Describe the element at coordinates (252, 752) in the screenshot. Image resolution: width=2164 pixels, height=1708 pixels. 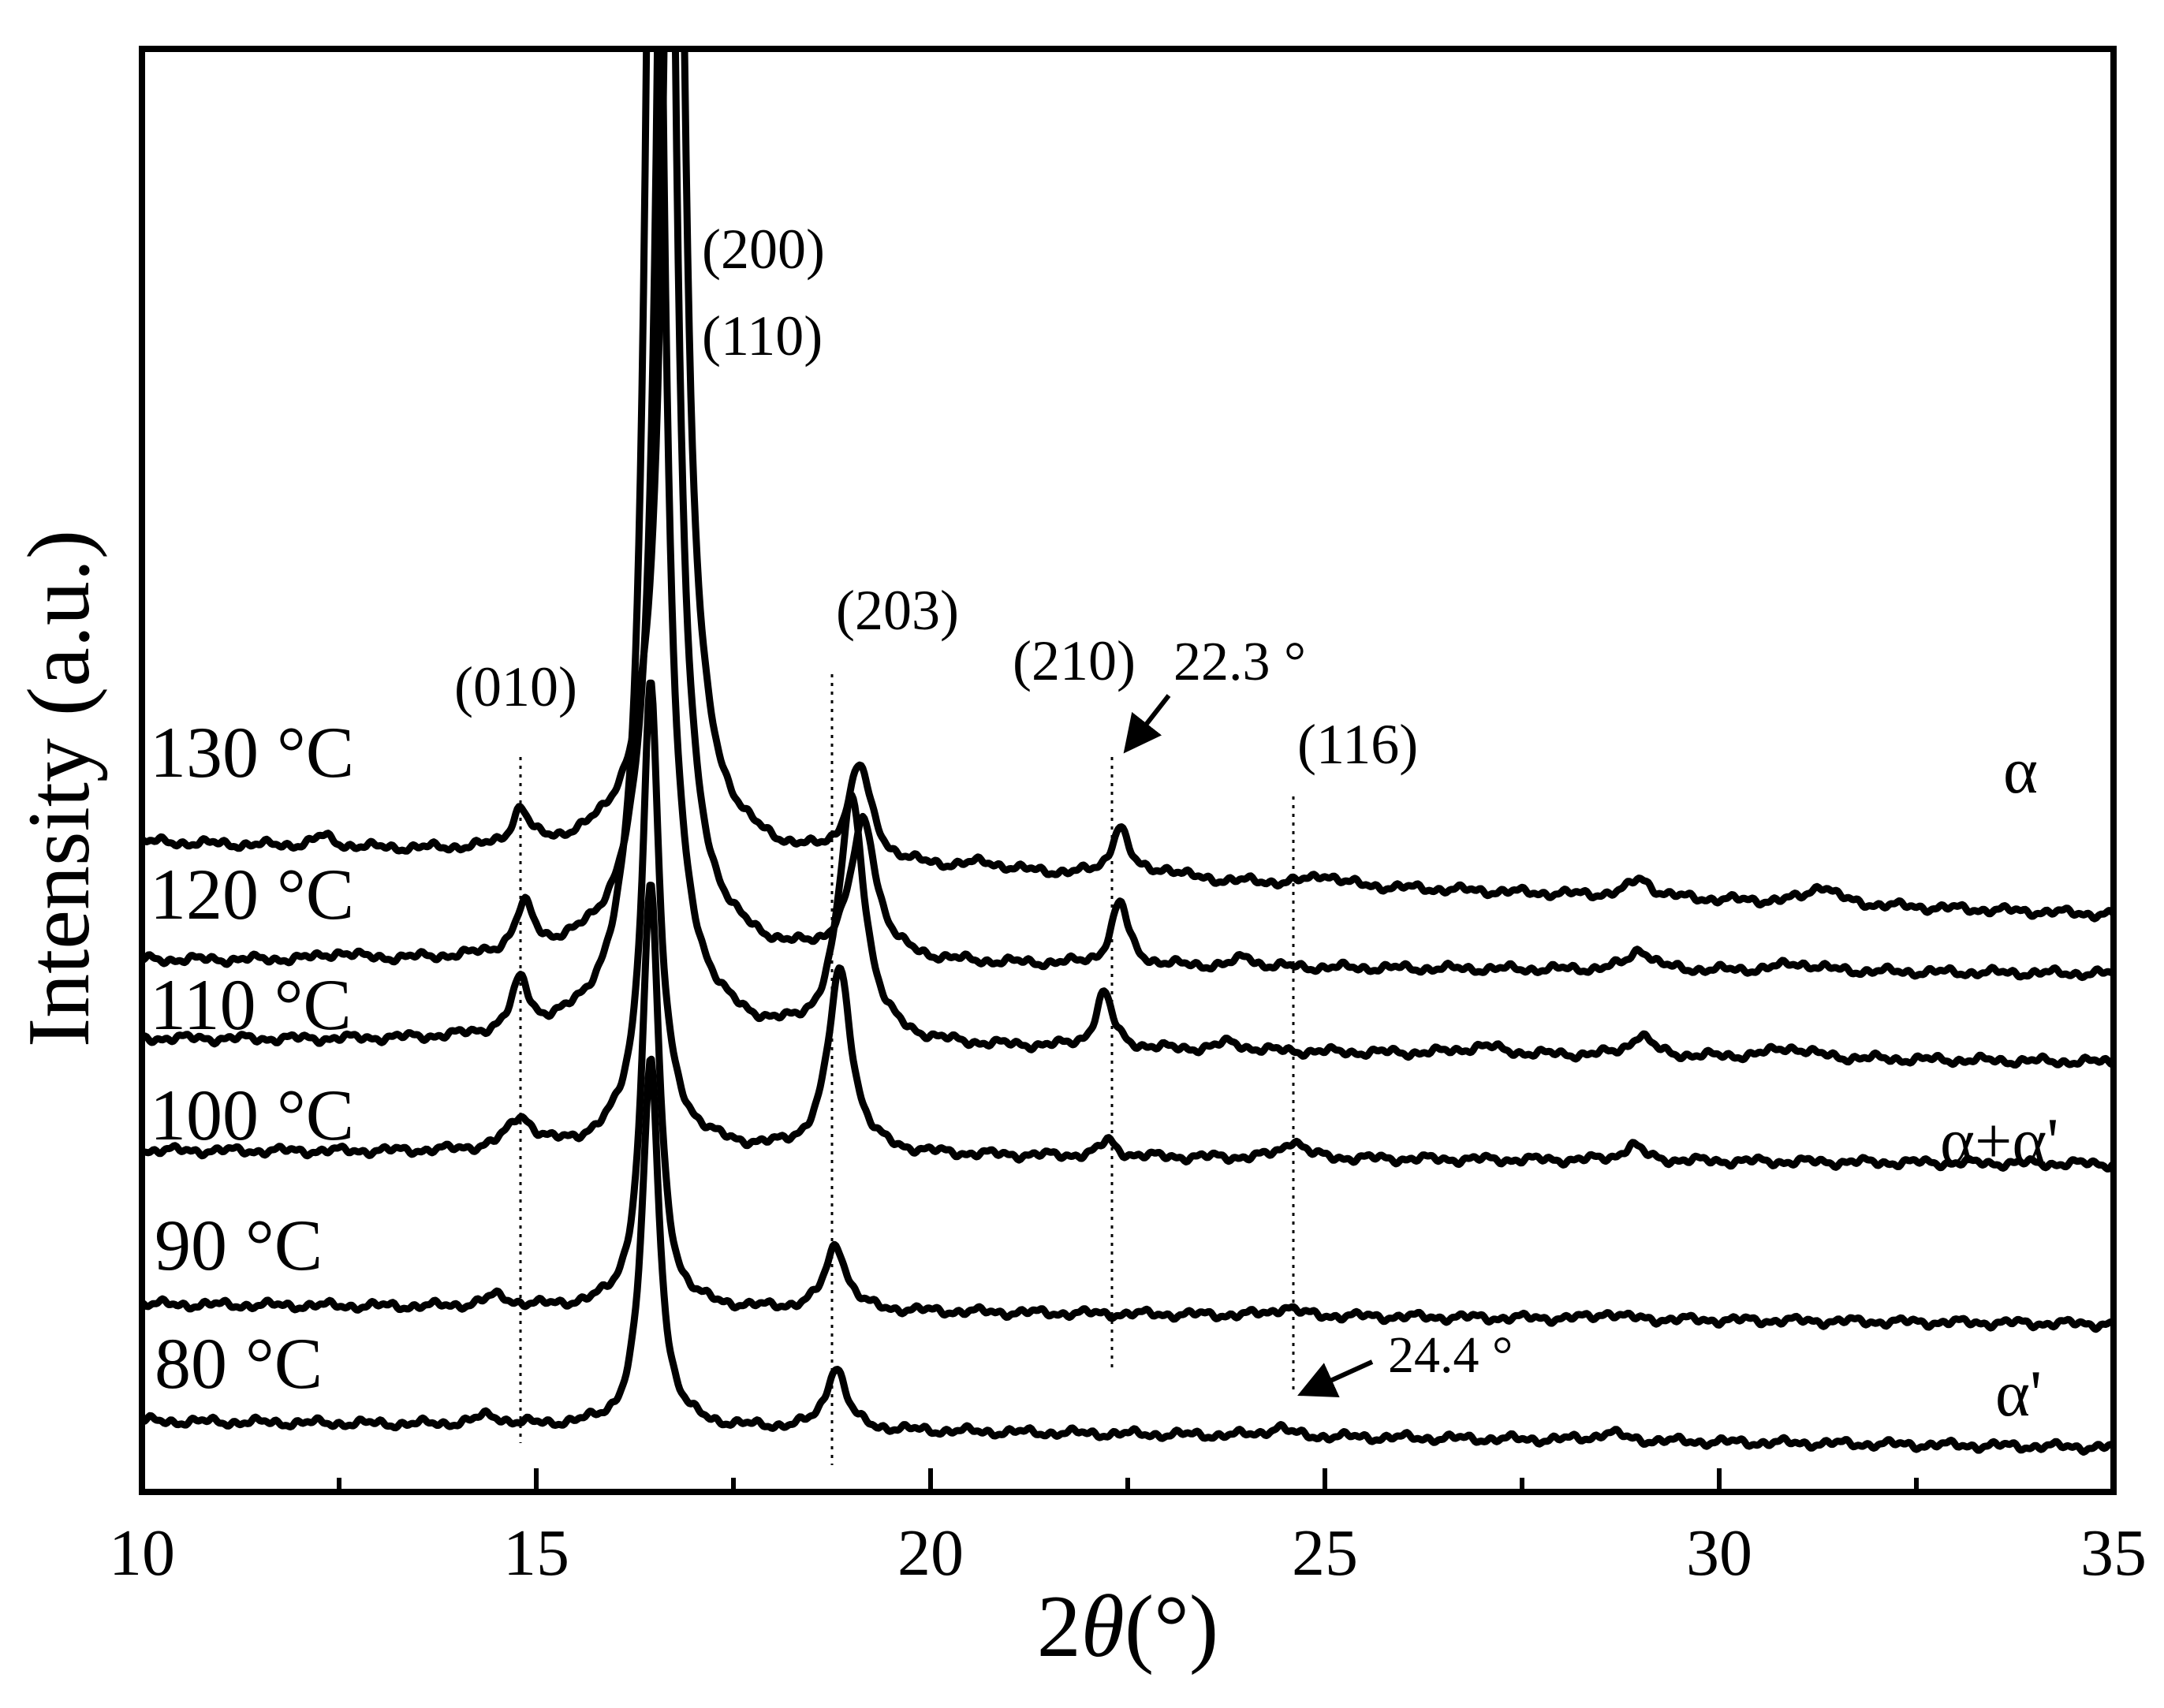
I see `label-130C: 130 °C` at that location.